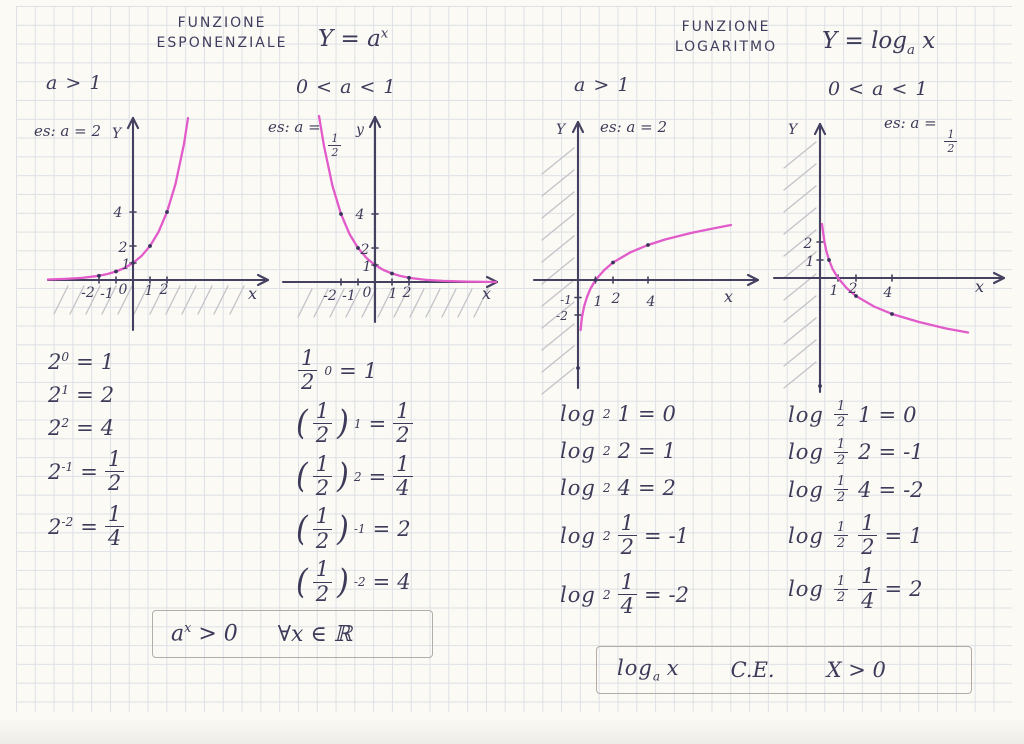  I want to click on exp-positivity: ax > 0, so click(204, 634).